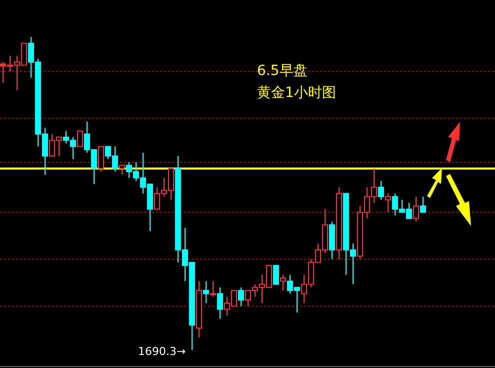 The height and width of the screenshot is (368, 495). What do you see at coordinates (296, 93) in the screenshot?
I see `subtitle: 黄金1小时图` at bounding box center [296, 93].